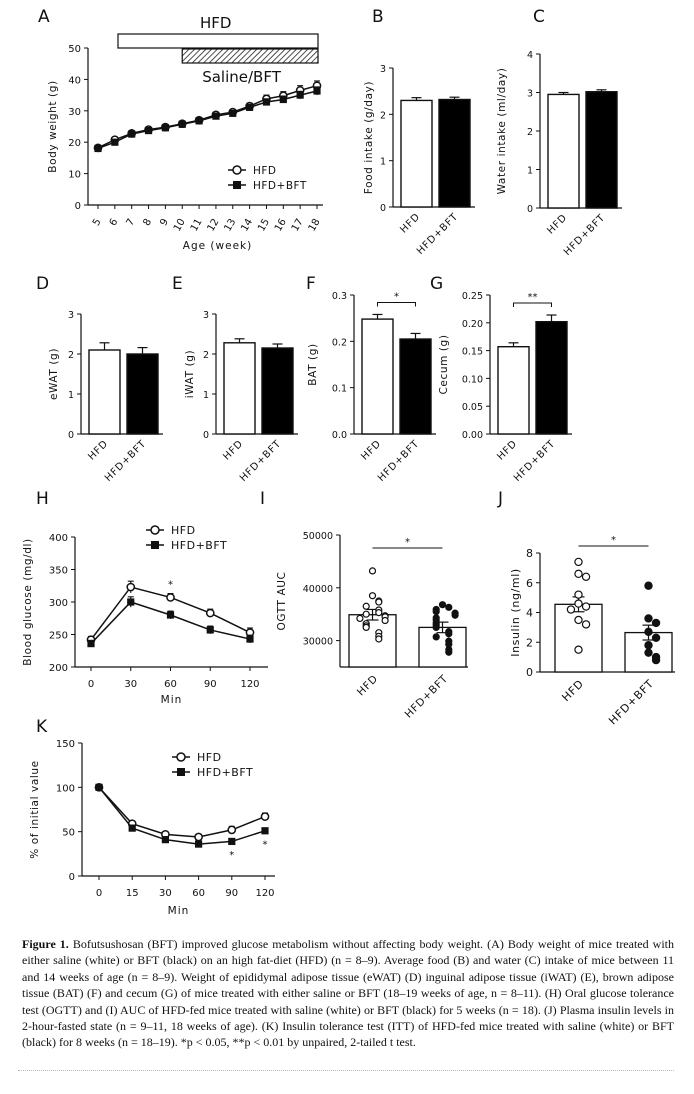  What do you see at coordinates (502, 131) in the screenshot?
I see `y-axis-label: Water intake (ml/day)` at bounding box center [502, 131].